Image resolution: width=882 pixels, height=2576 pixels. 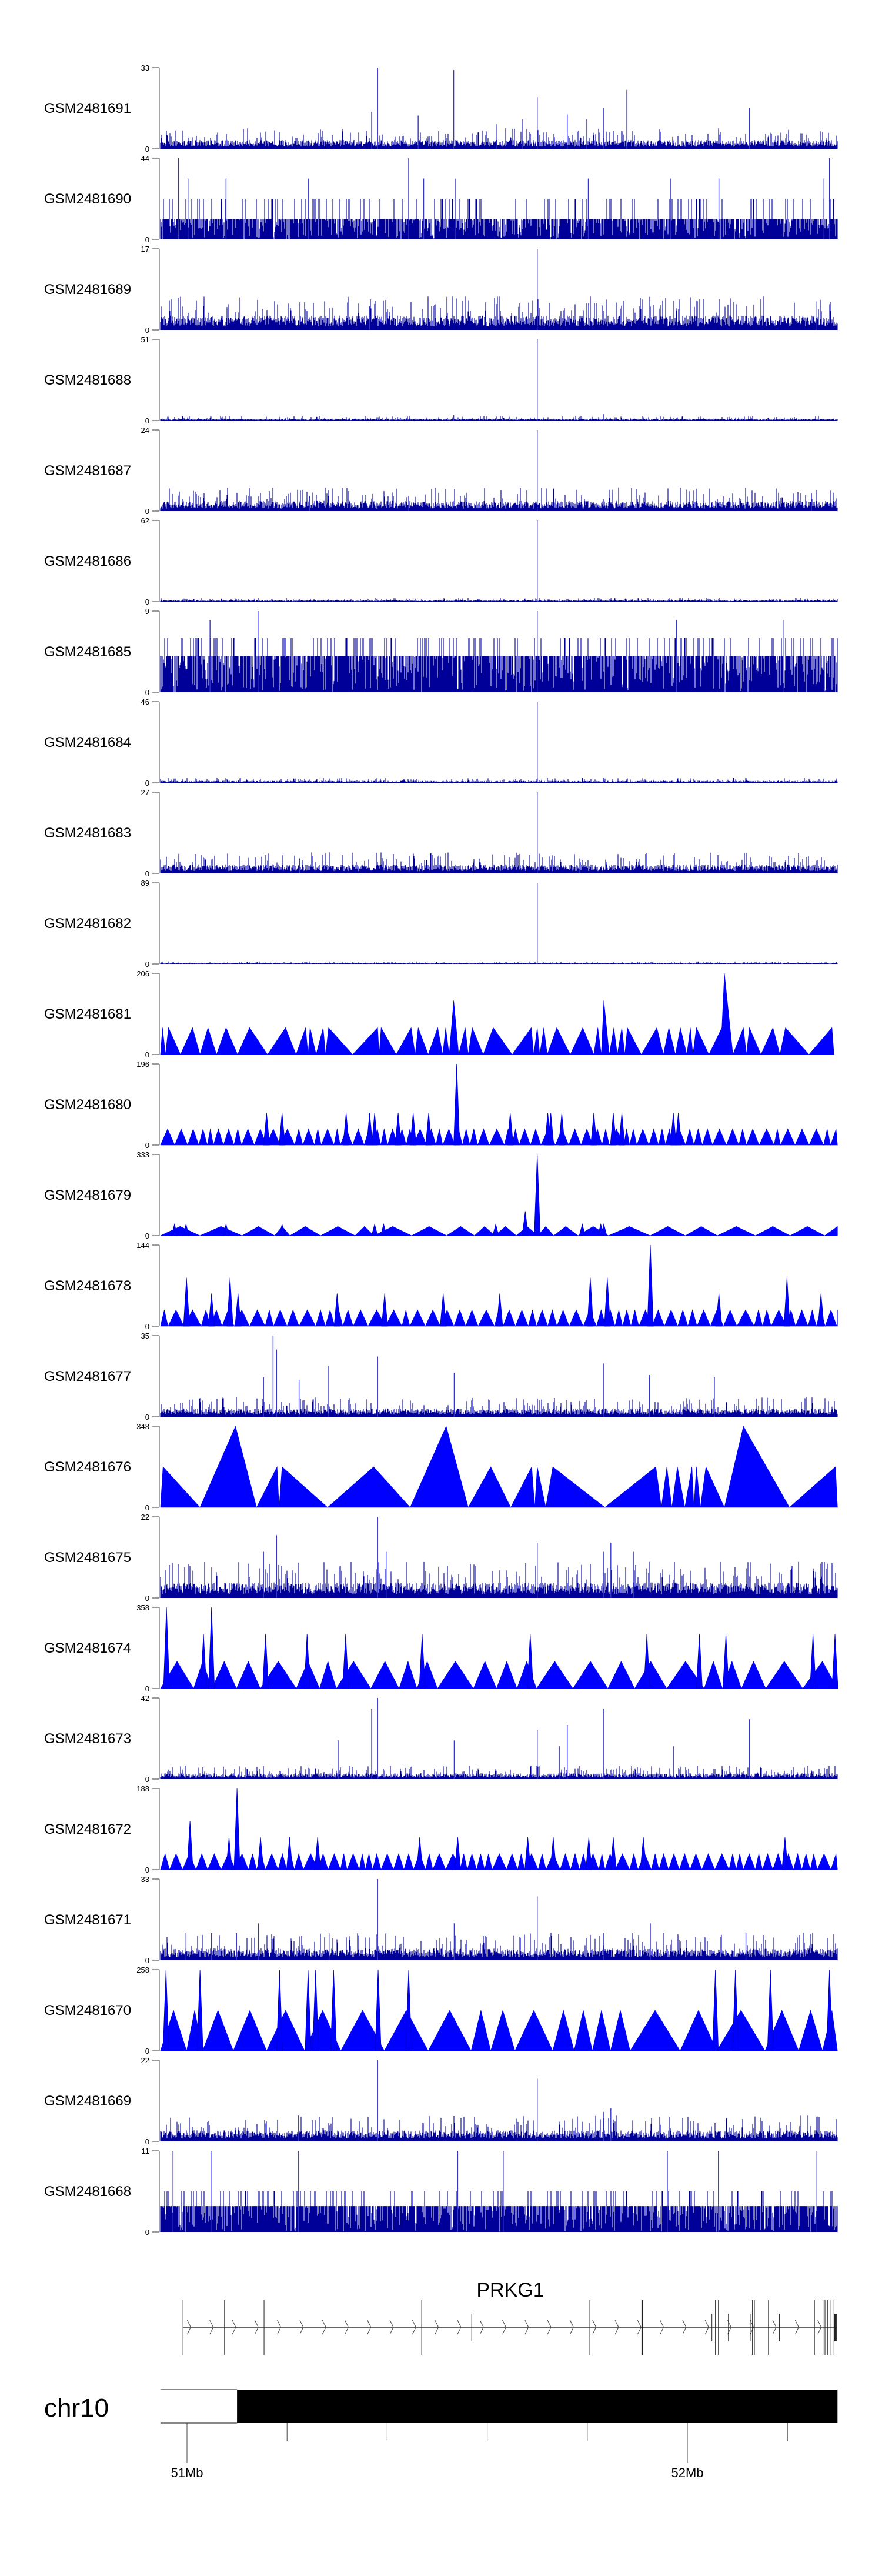 What do you see at coordinates (87, 471) in the screenshot?
I see `track-label: GSM2481687` at bounding box center [87, 471].